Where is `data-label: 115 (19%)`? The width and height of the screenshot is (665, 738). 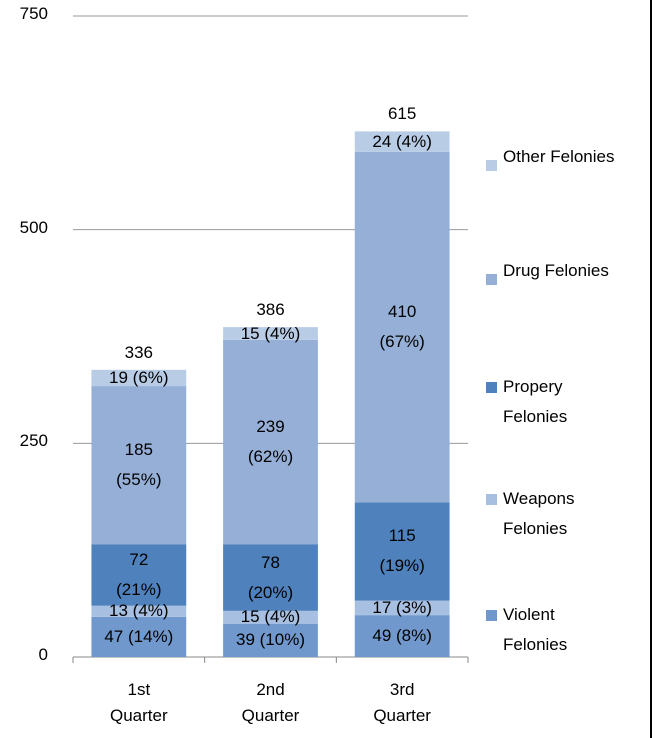
data-label: 115 (19%) is located at coordinates (402, 551).